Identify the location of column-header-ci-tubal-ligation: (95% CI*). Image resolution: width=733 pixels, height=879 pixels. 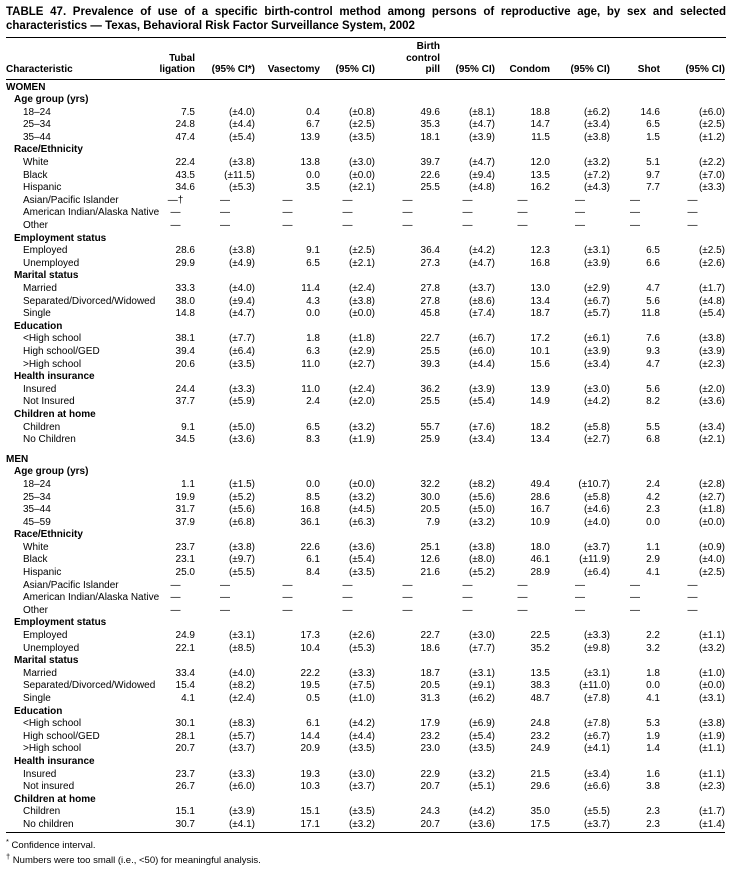
(225, 59).